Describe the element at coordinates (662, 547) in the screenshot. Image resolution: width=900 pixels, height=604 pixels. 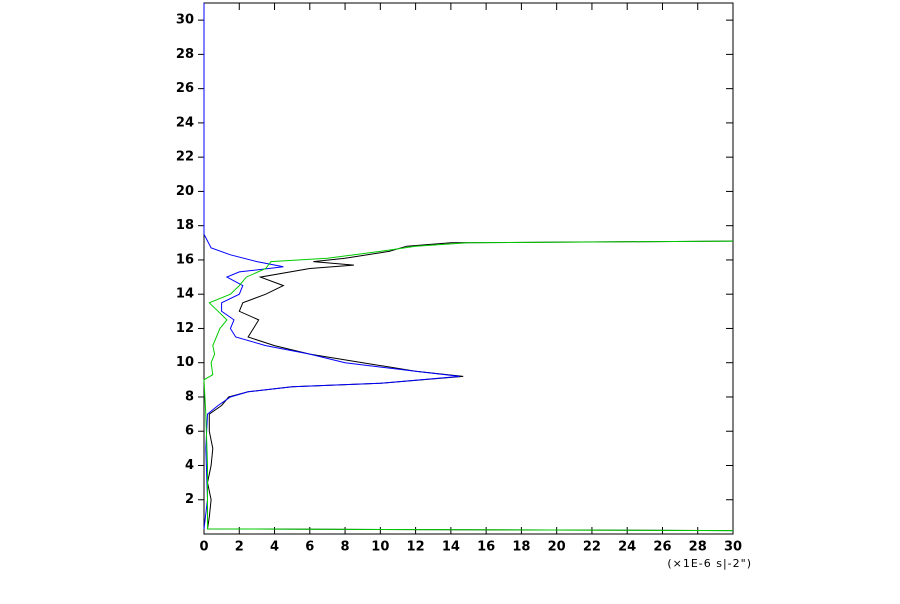
I see `x-tick-label: 26` at that location.